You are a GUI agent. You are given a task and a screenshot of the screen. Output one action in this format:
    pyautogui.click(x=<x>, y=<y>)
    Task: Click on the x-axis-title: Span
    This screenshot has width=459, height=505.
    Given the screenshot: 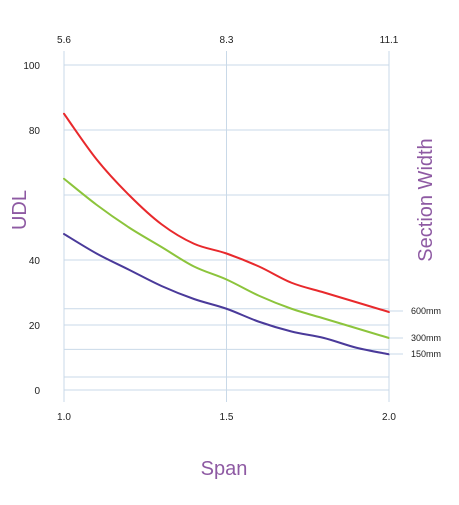 What is the action you would take?
    pyautogui.click(x=224, y=469)
    